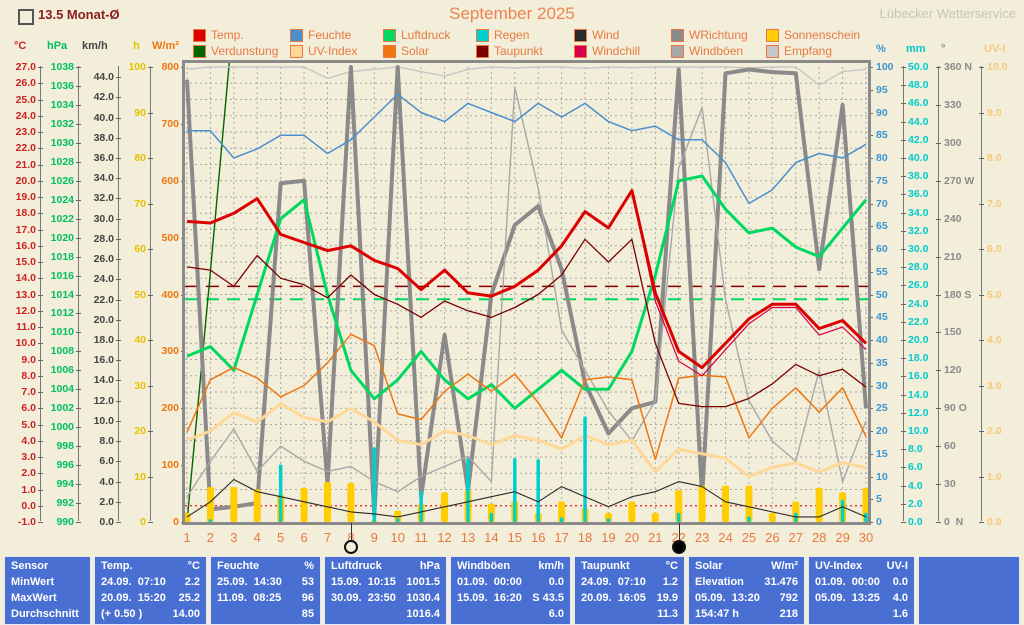  Describe the element at coordinates (788, 598) in the screenshot. I see `table-cell-value: 792` at that location.